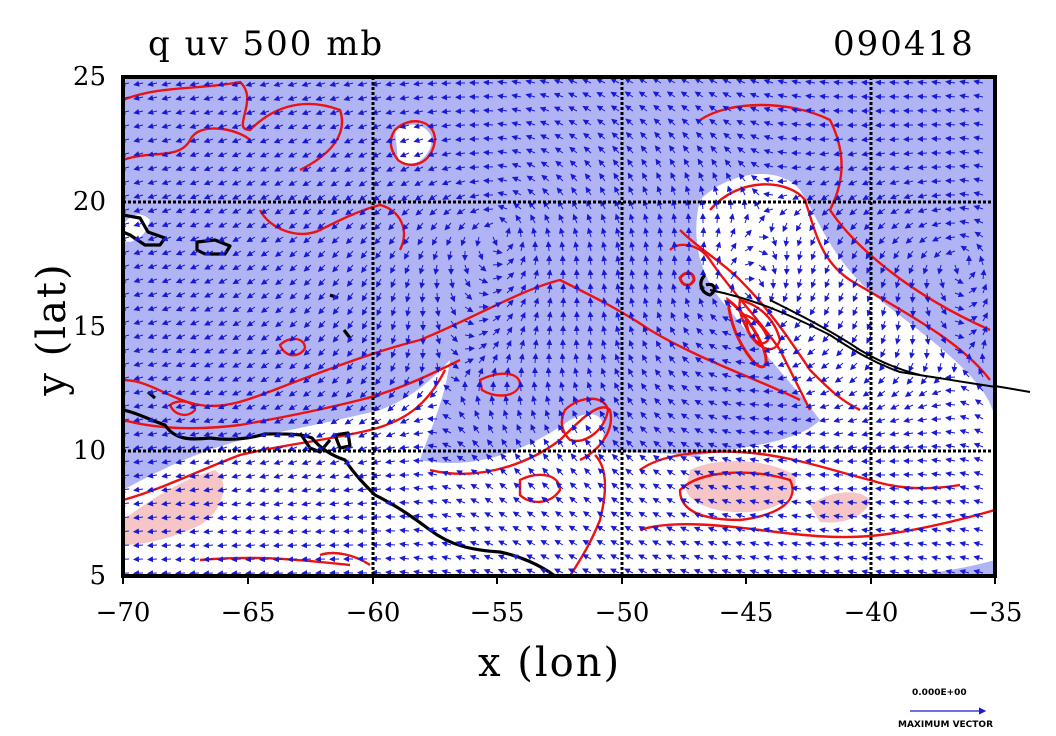 The width and height of the screenshot is (1056, 736). I want to click on y-tick-label: 5, so click(97, 576).